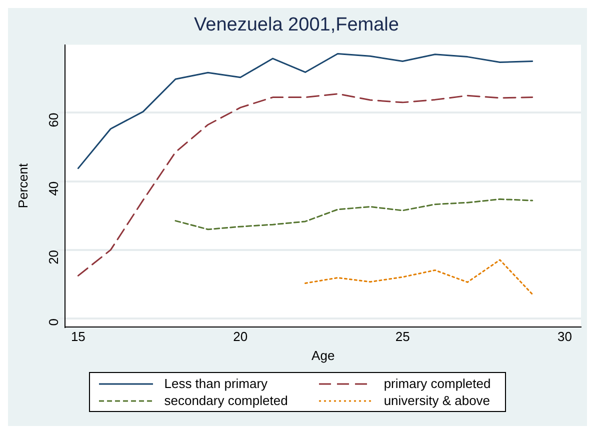 This screenshot has height=434, width=595. What do you see at coordinates (437, 383) in the screenshot?
I see `legend-label: primary completed` at bounding box center [437, 383].